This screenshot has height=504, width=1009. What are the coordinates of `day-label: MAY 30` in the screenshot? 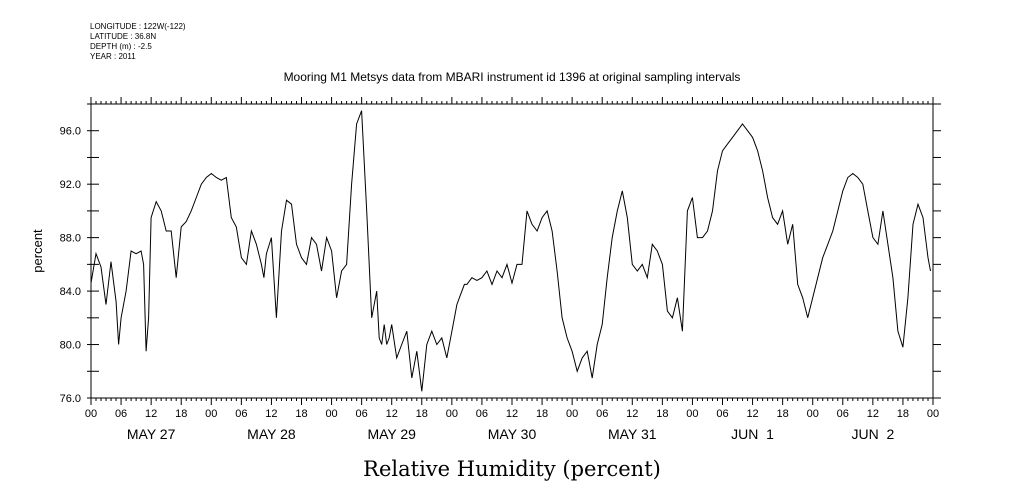 It's located at (512, 434).